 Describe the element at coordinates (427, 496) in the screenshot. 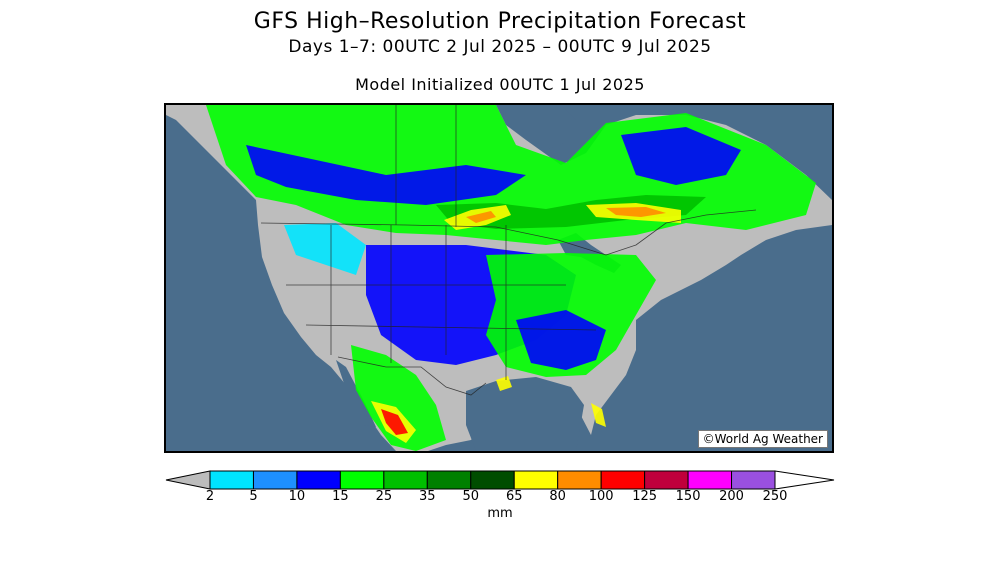

I see `colorbar-tick-label: 35` at that location.